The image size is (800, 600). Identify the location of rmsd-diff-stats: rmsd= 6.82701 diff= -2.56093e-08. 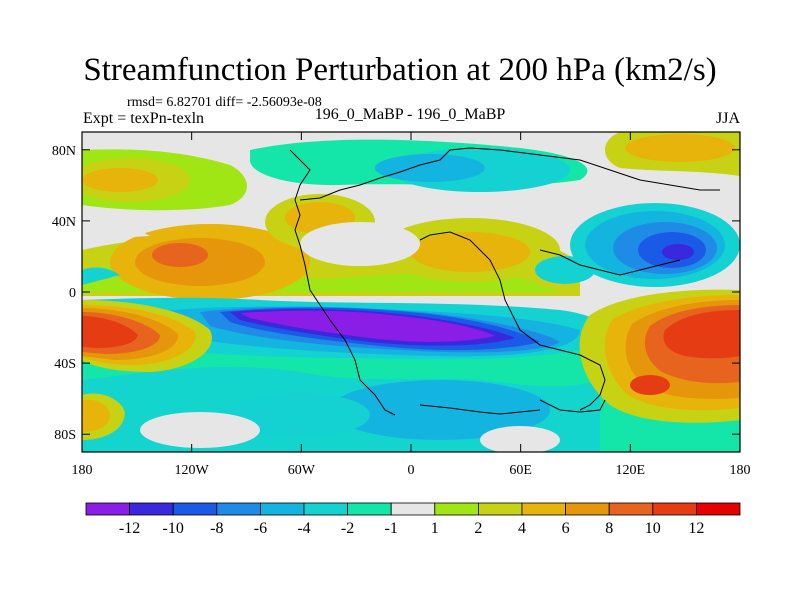
(224, 102).